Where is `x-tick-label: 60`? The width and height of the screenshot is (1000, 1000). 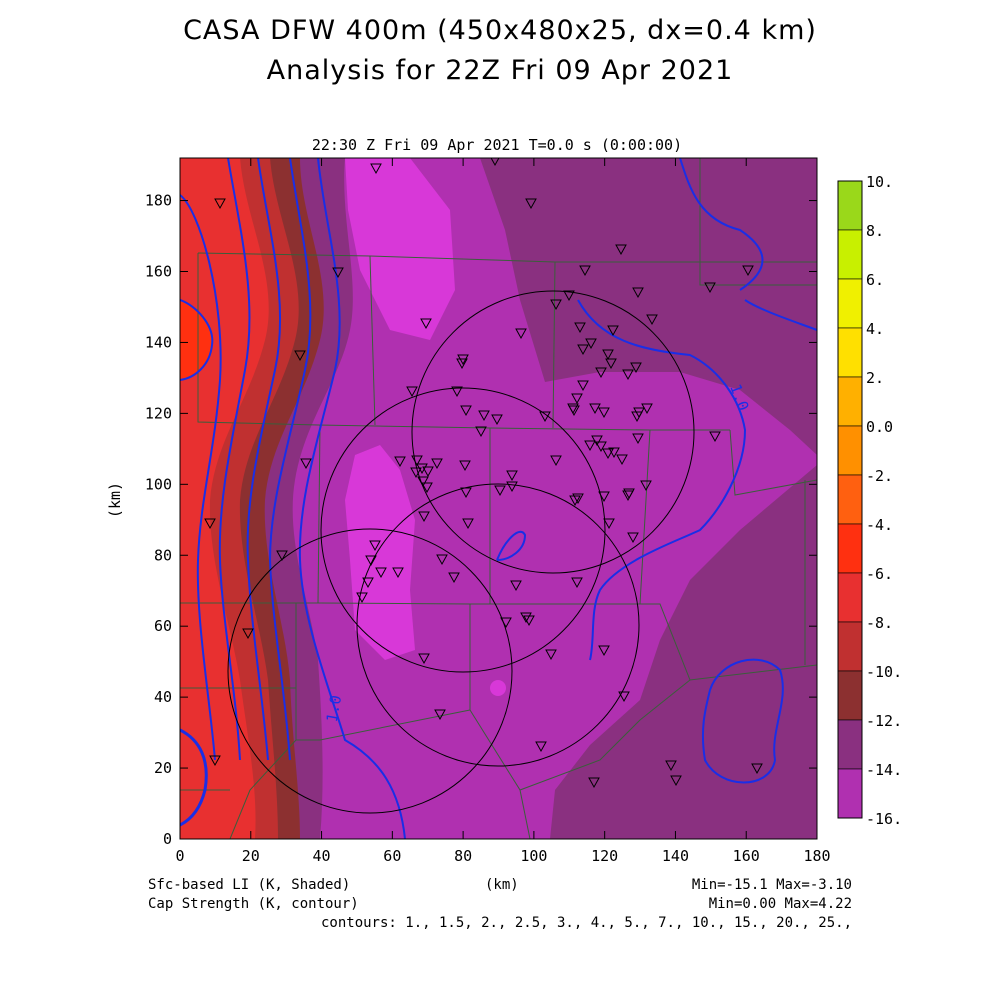 x-tick-label: 60 is located at coordinates (392, 856).